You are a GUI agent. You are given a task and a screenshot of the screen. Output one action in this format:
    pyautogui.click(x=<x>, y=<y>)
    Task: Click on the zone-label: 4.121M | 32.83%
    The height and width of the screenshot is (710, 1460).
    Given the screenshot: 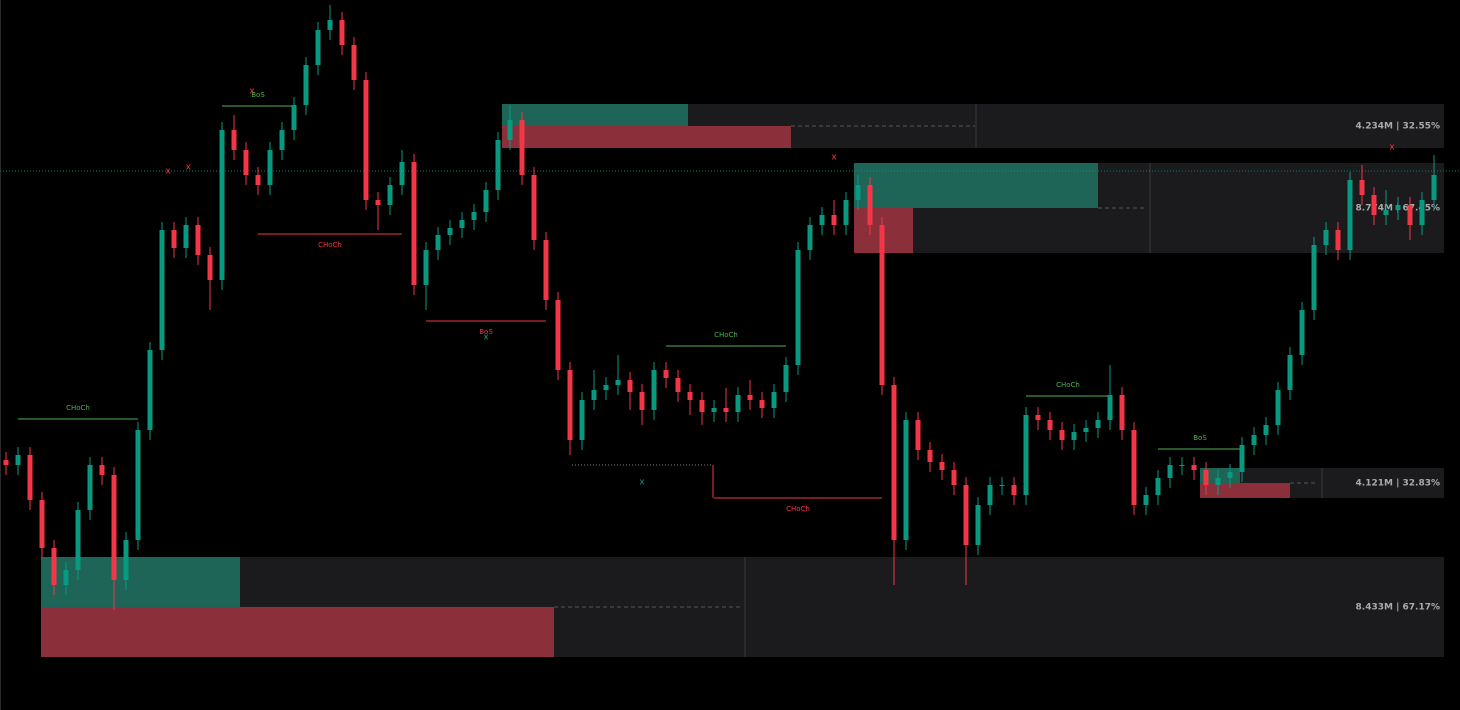 What is the action you would take?
    pyautogui.click(x=1398, y=484)
    